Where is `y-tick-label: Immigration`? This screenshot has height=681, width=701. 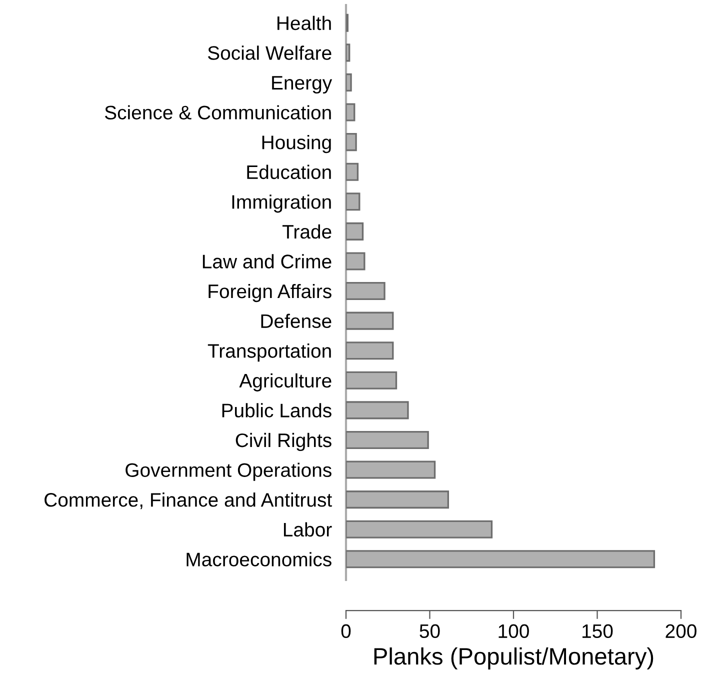
y-tick-label: Immigration is located at coordinates (281, 203).